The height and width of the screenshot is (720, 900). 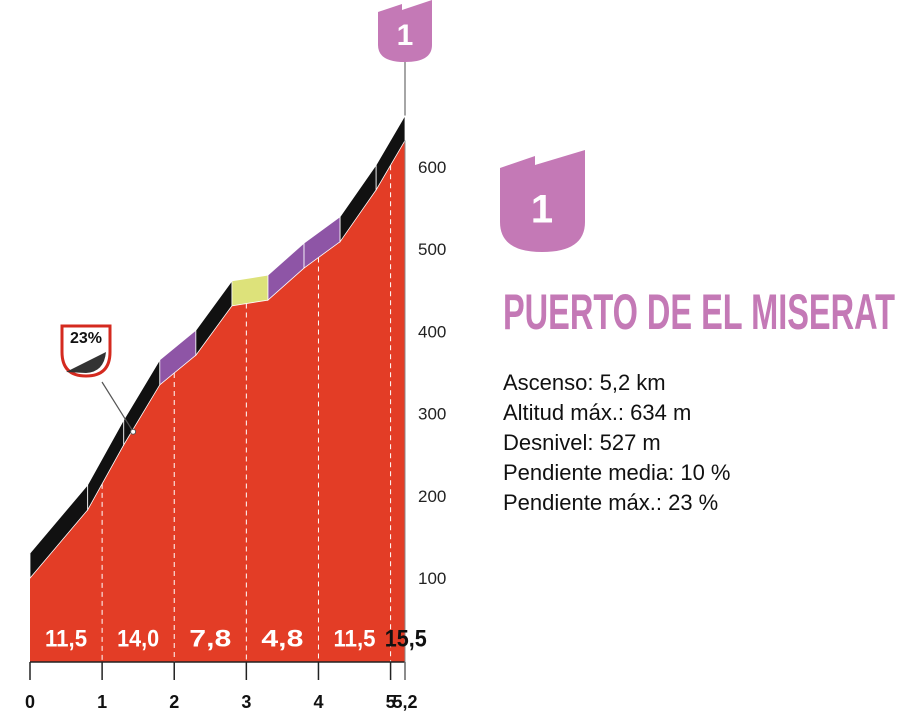 What do you see at coordinates (210, 638) in the screenshot?
I see `gradient-label: 7,8` at bounding box center [210, 638].